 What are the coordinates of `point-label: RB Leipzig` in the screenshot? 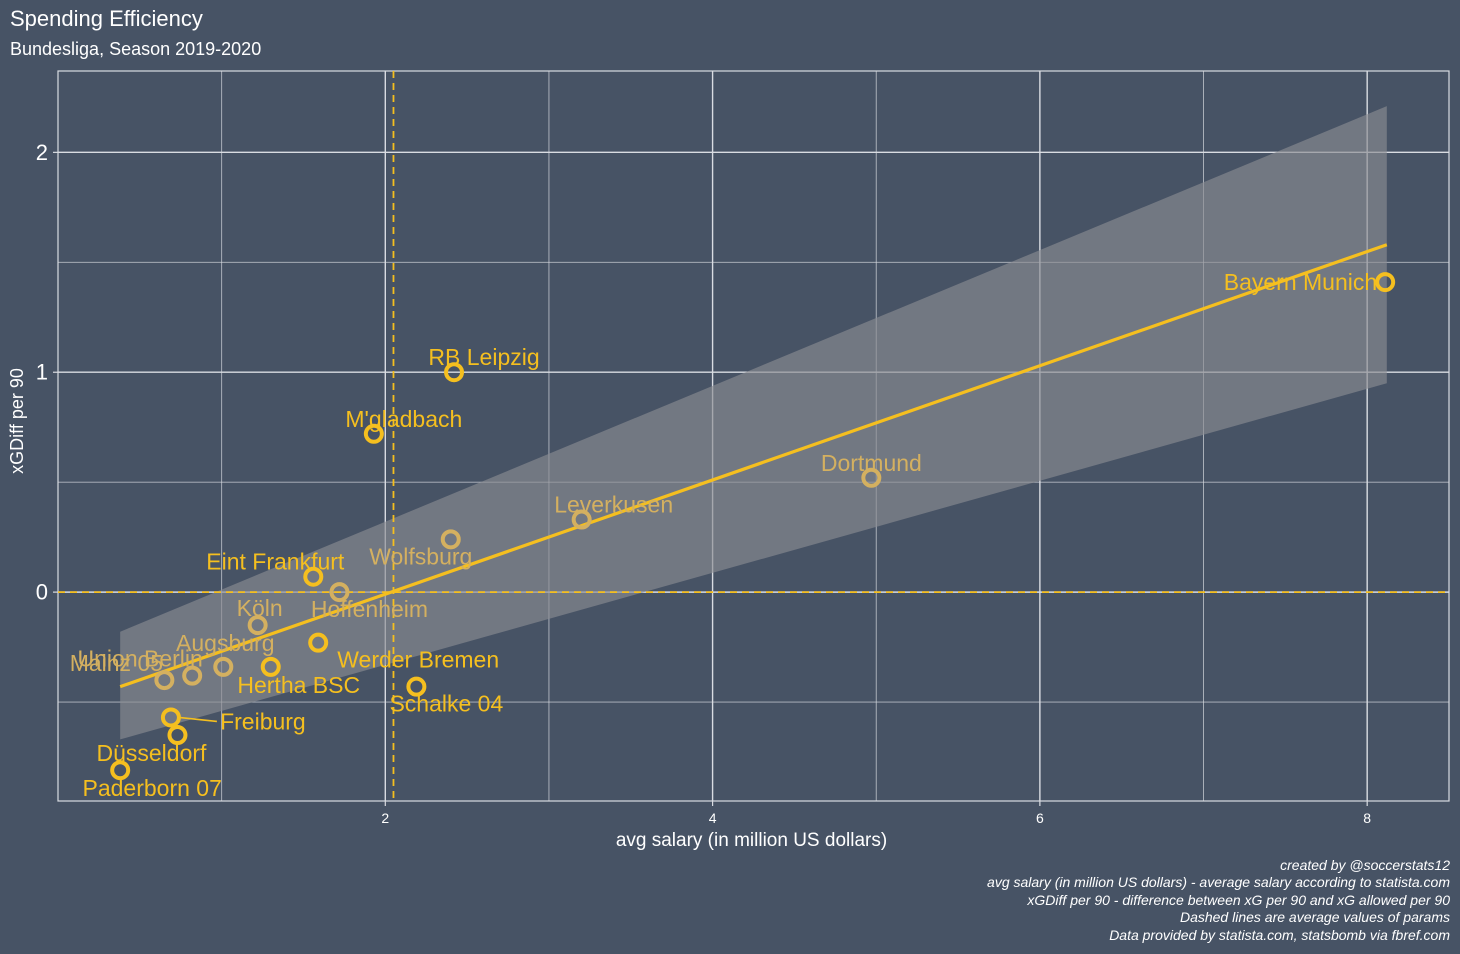 It's located at (483, 357).